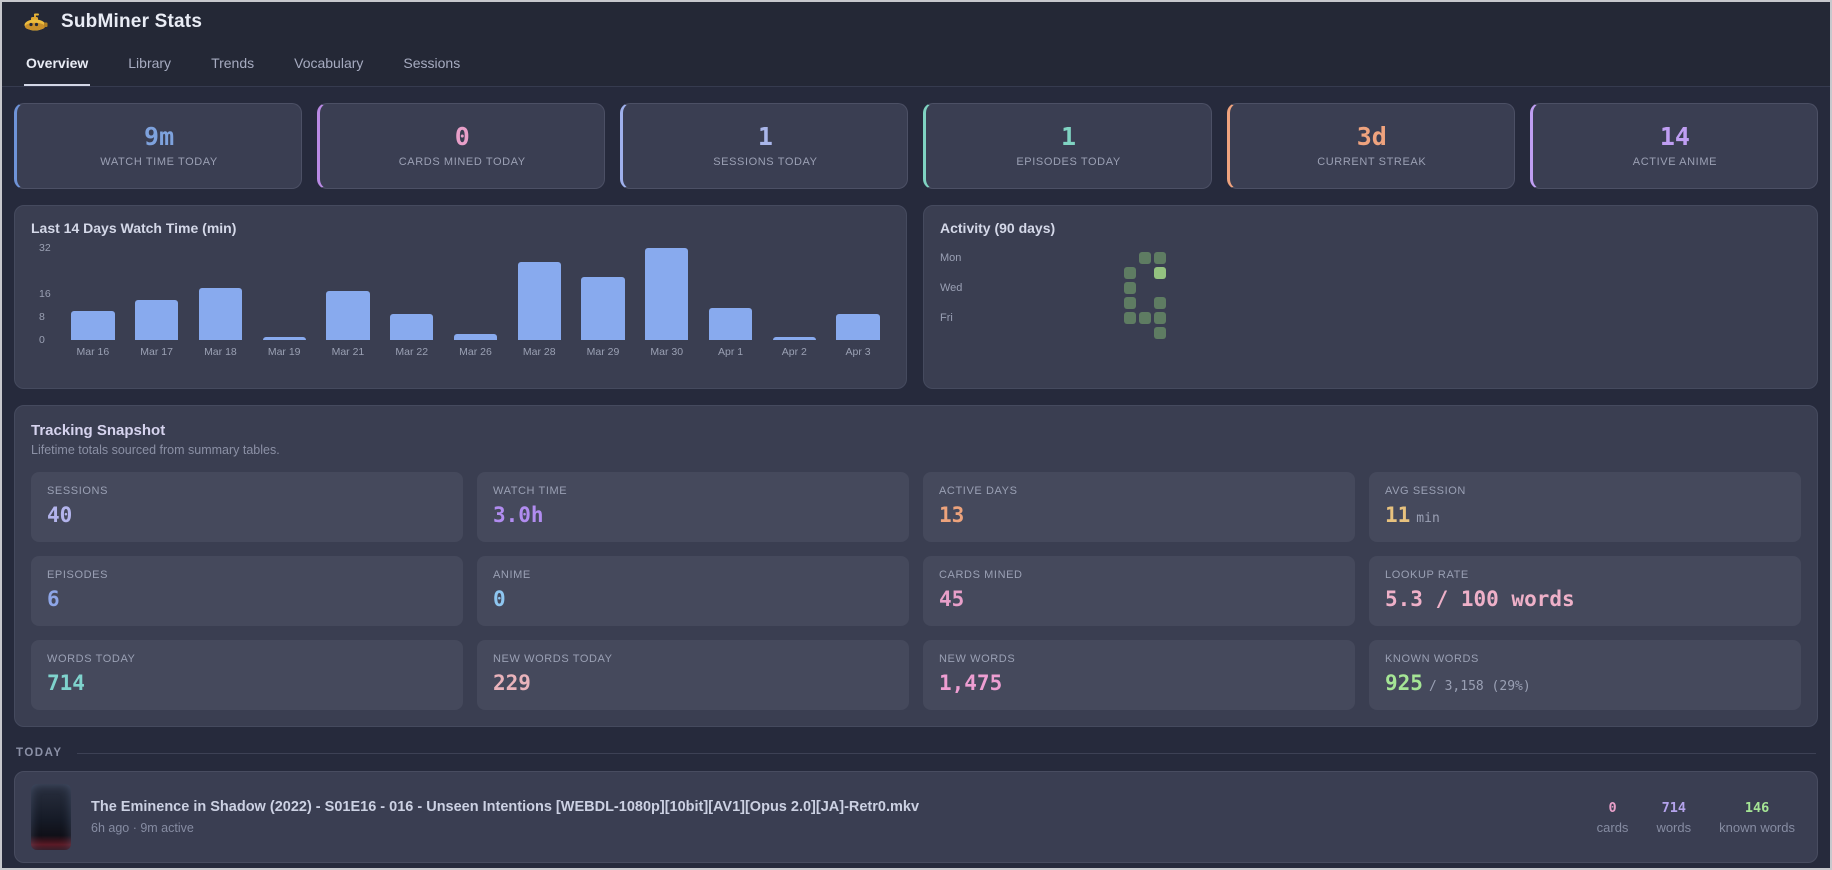 Image resolution: width=1832 pixels, height=870 pixels. I want to click on tile-label: CARDS MINED, so click(981, 575).